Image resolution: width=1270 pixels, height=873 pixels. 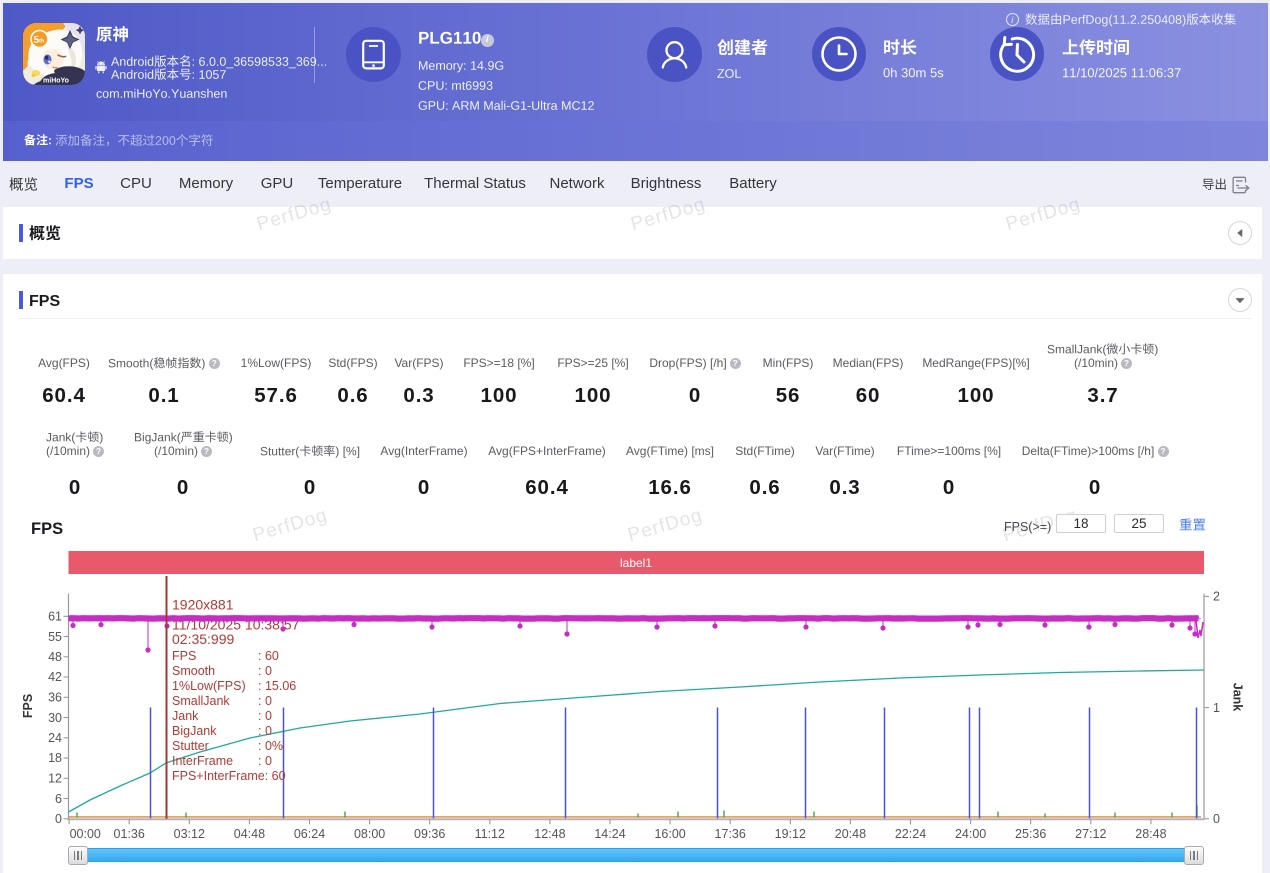 What do you see at coordinates (369, 834) in the screenshot?
I see `svg-text: 08:00` at bounding box center [369, 834].